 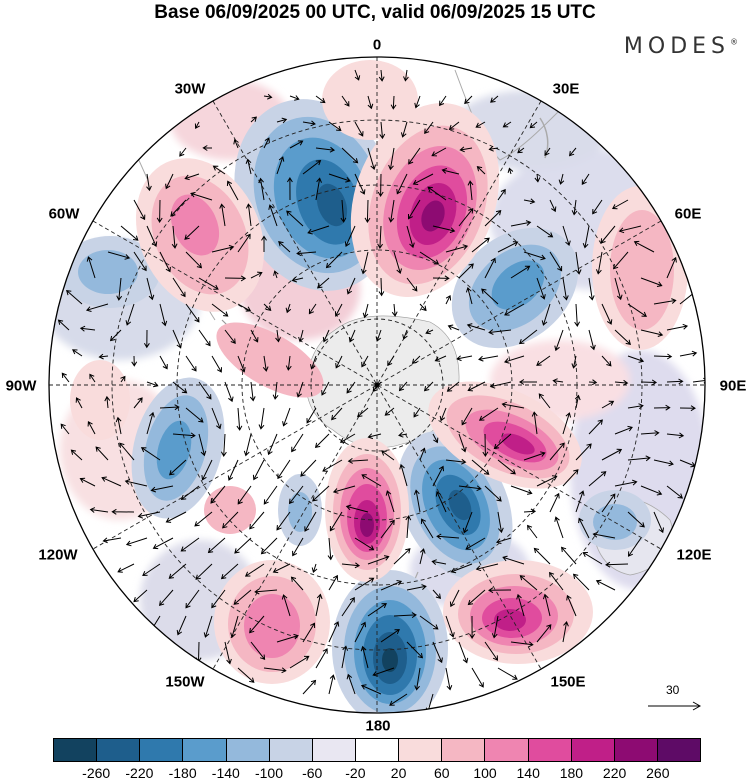 I want to click on lon-label-60w: 60W, so click(x=64, y=214).